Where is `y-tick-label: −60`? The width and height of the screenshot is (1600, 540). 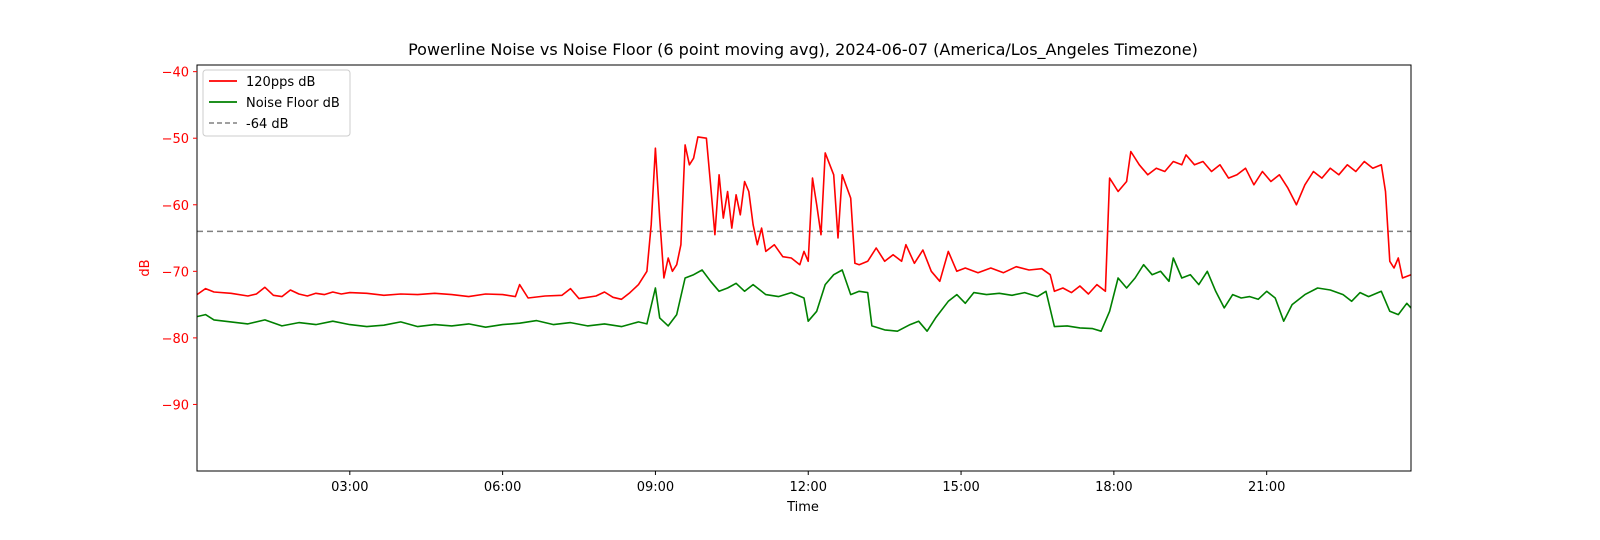
y-tick-label: −60 is located at coordinates (175, 206).